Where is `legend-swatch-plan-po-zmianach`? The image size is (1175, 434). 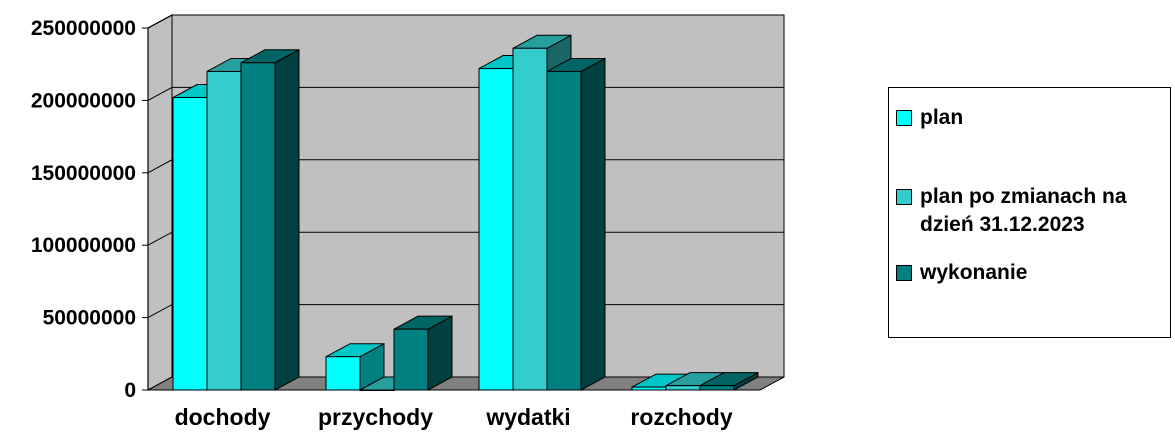 legend-swatch-plan-po-zmianach is located at coordinates (904, 197).